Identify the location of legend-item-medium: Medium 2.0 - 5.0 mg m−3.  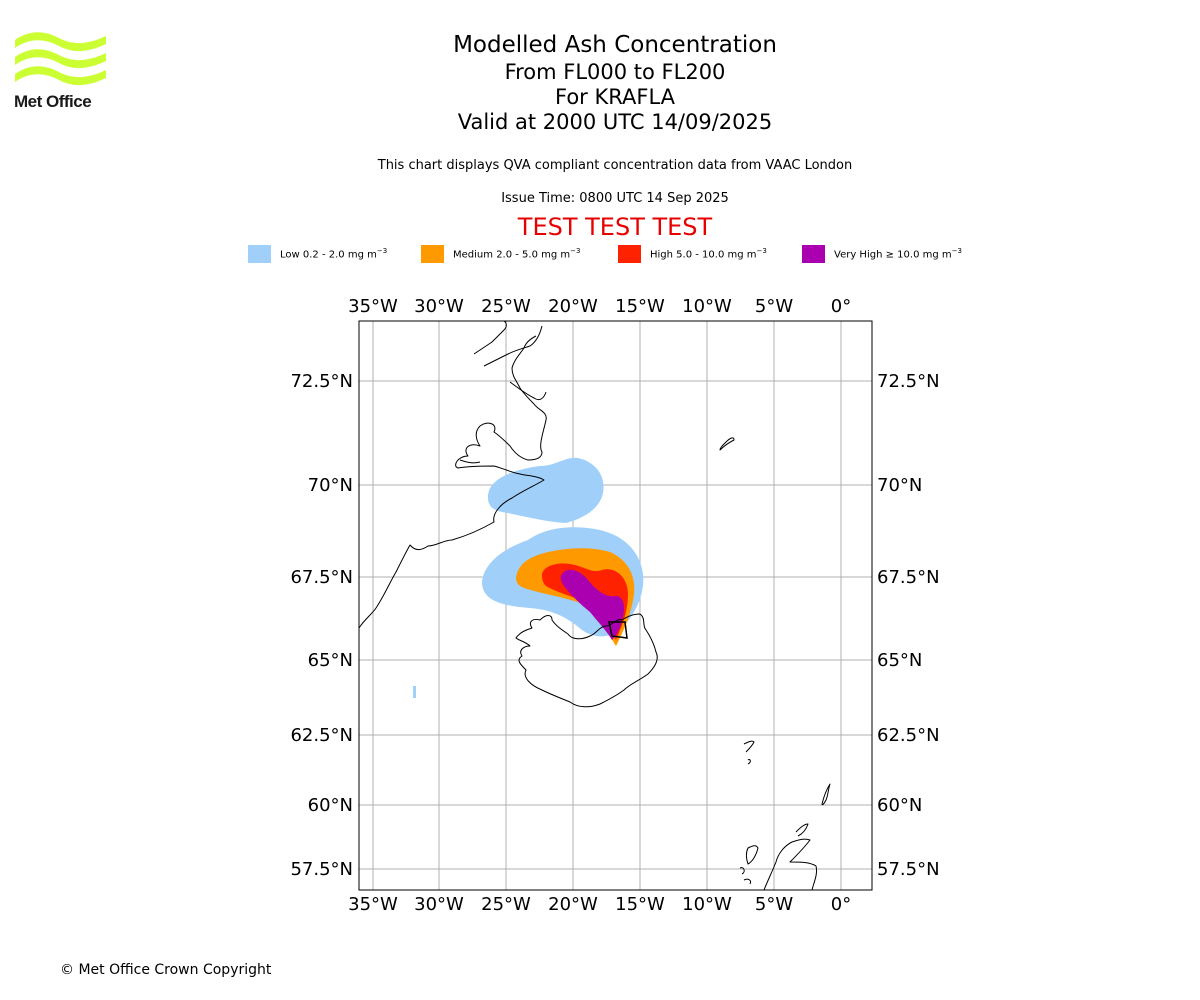
(500, 254).